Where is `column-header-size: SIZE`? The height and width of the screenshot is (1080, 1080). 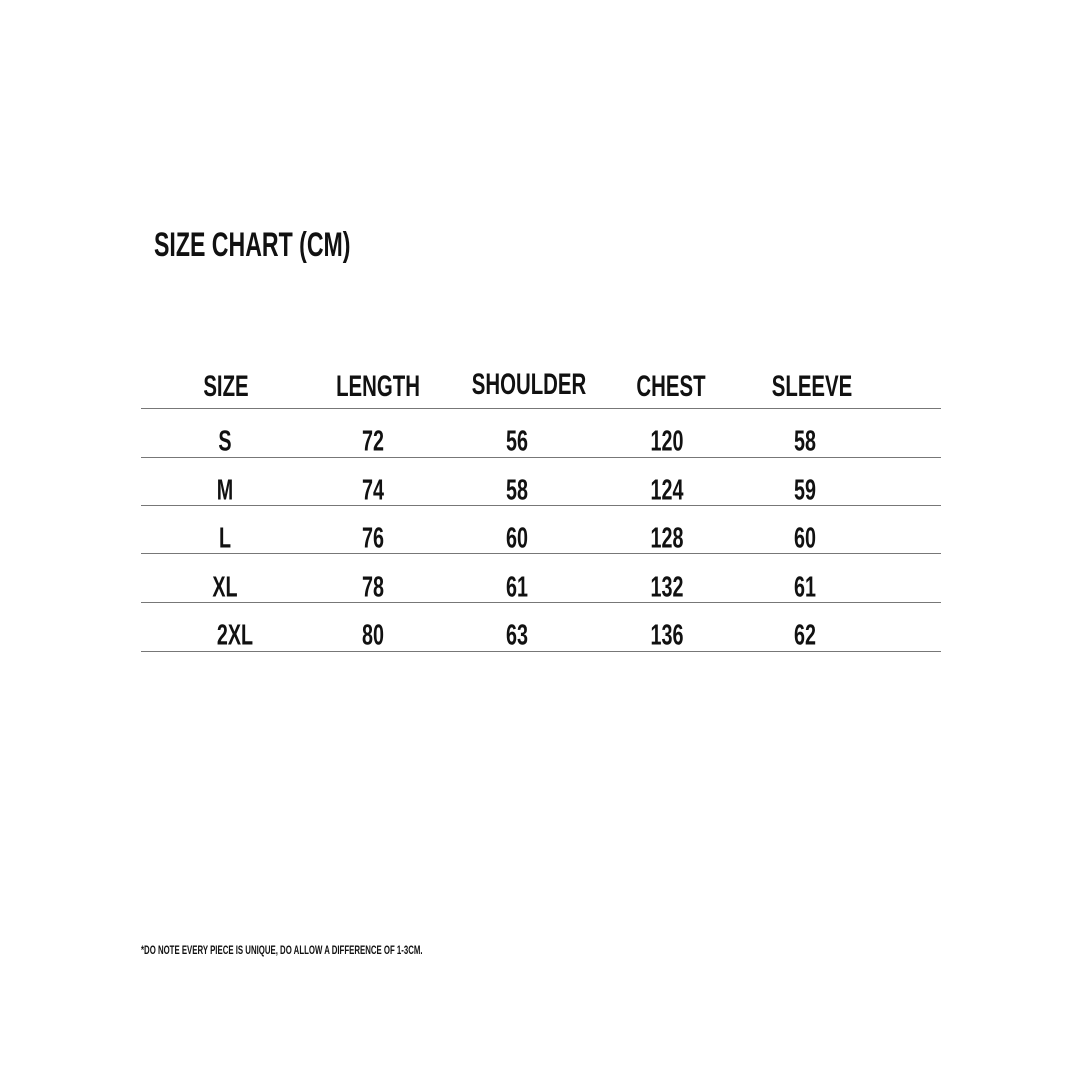
column-header-size: SIZE is located at coordinates (226, 386).